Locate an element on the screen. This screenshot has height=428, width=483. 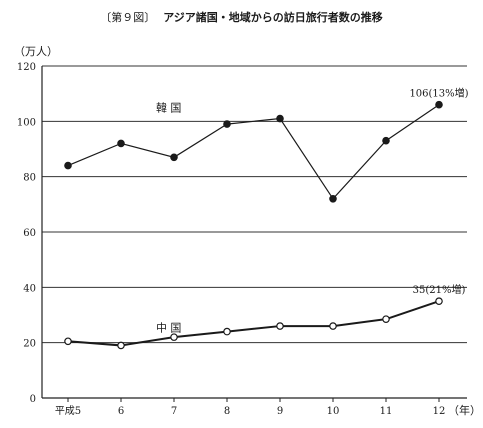
x-tick-label: 6 is located at coordinates (121, 411).